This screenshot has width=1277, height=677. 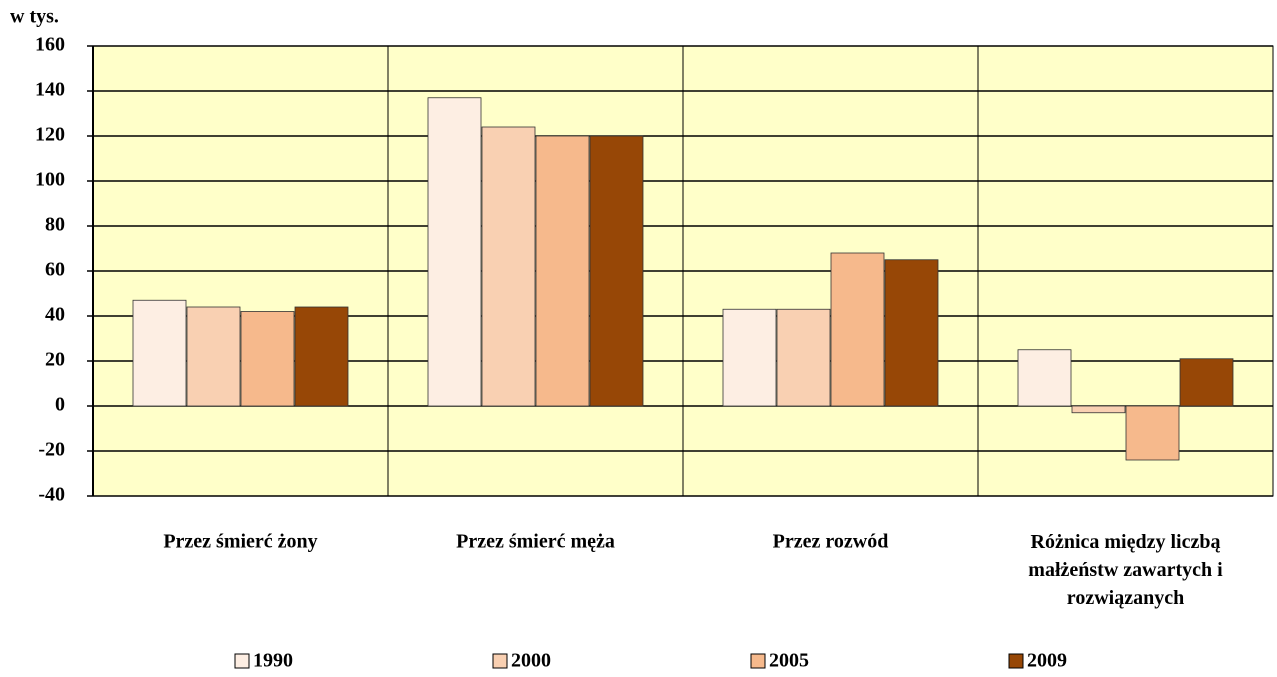 What do you see at coordinates (55, 270) in the screenshot?
I see `y-tick-label: 60` at bounding box center [55, 270].